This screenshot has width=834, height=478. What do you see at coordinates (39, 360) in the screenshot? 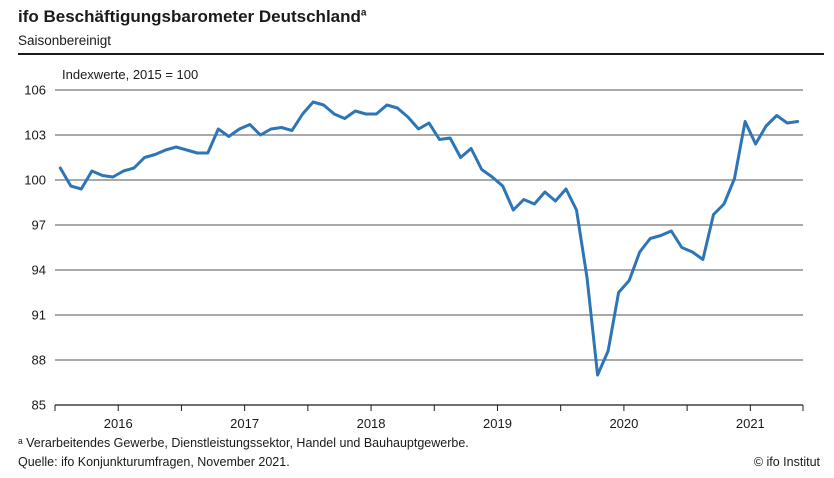
I see `y-tick-label: 88` at bounding box center [39, 360].